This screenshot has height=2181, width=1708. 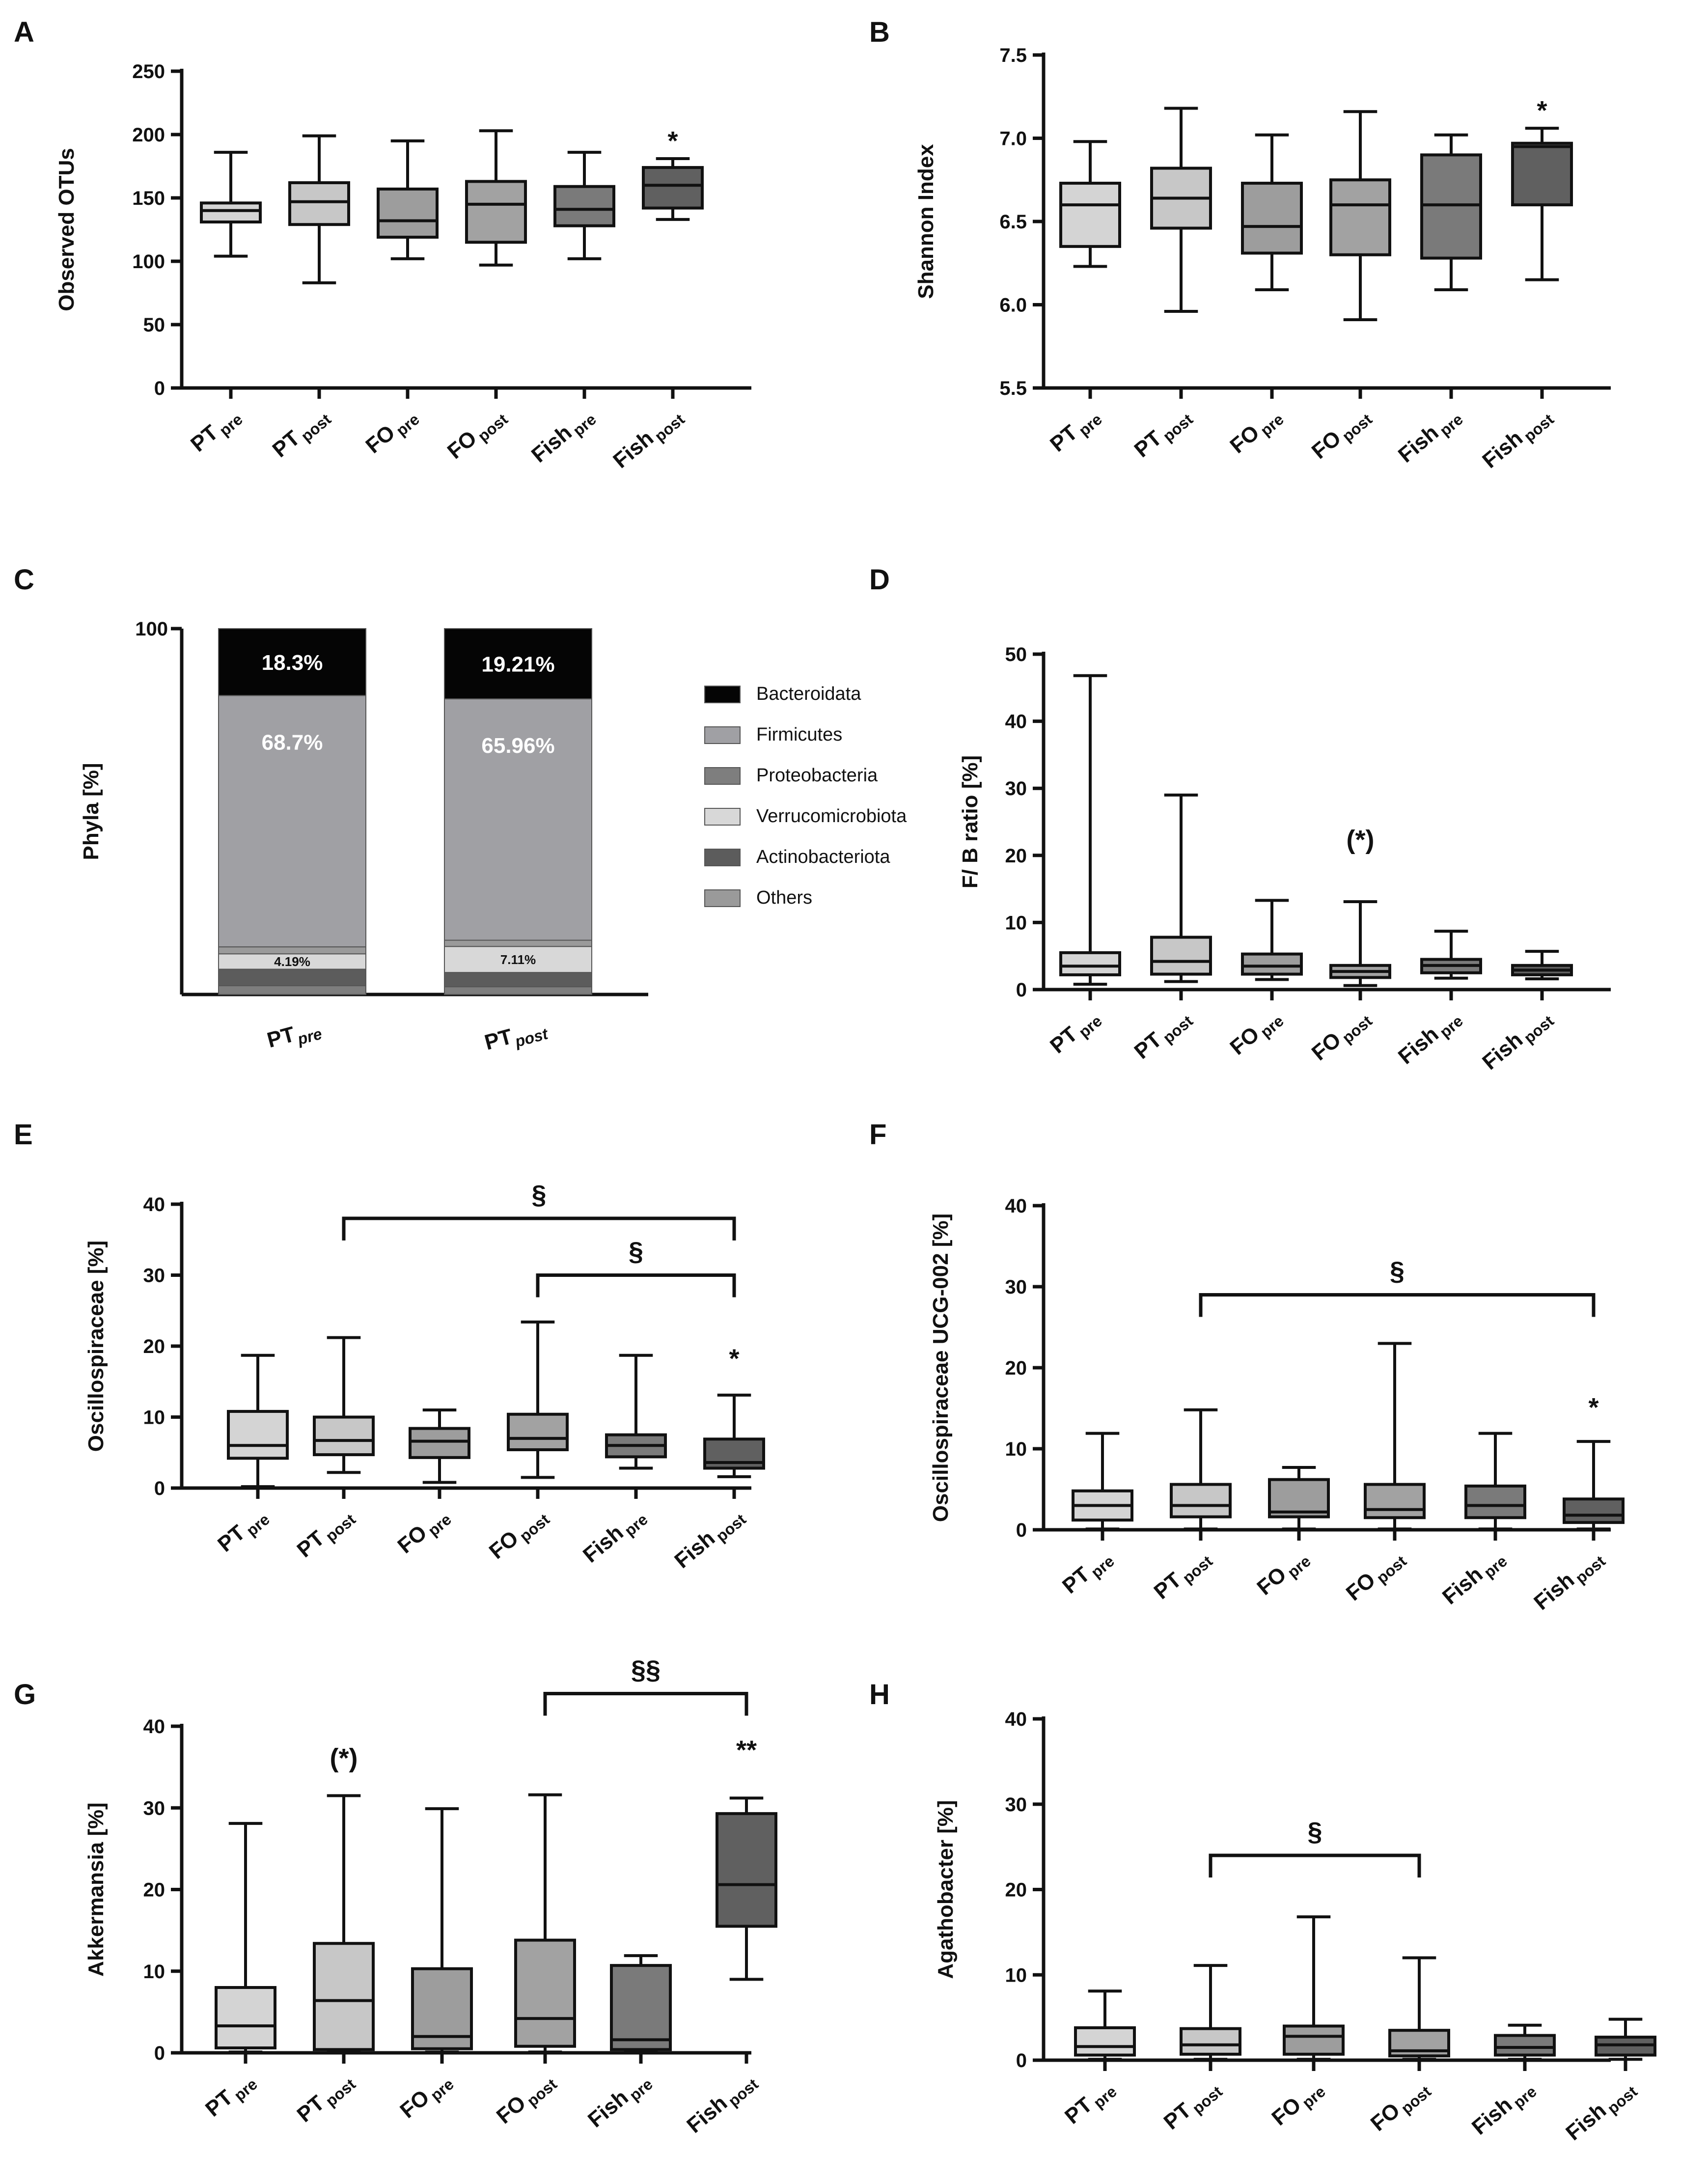 I want to click on legend-label: Others, so click(x=784, y=897).